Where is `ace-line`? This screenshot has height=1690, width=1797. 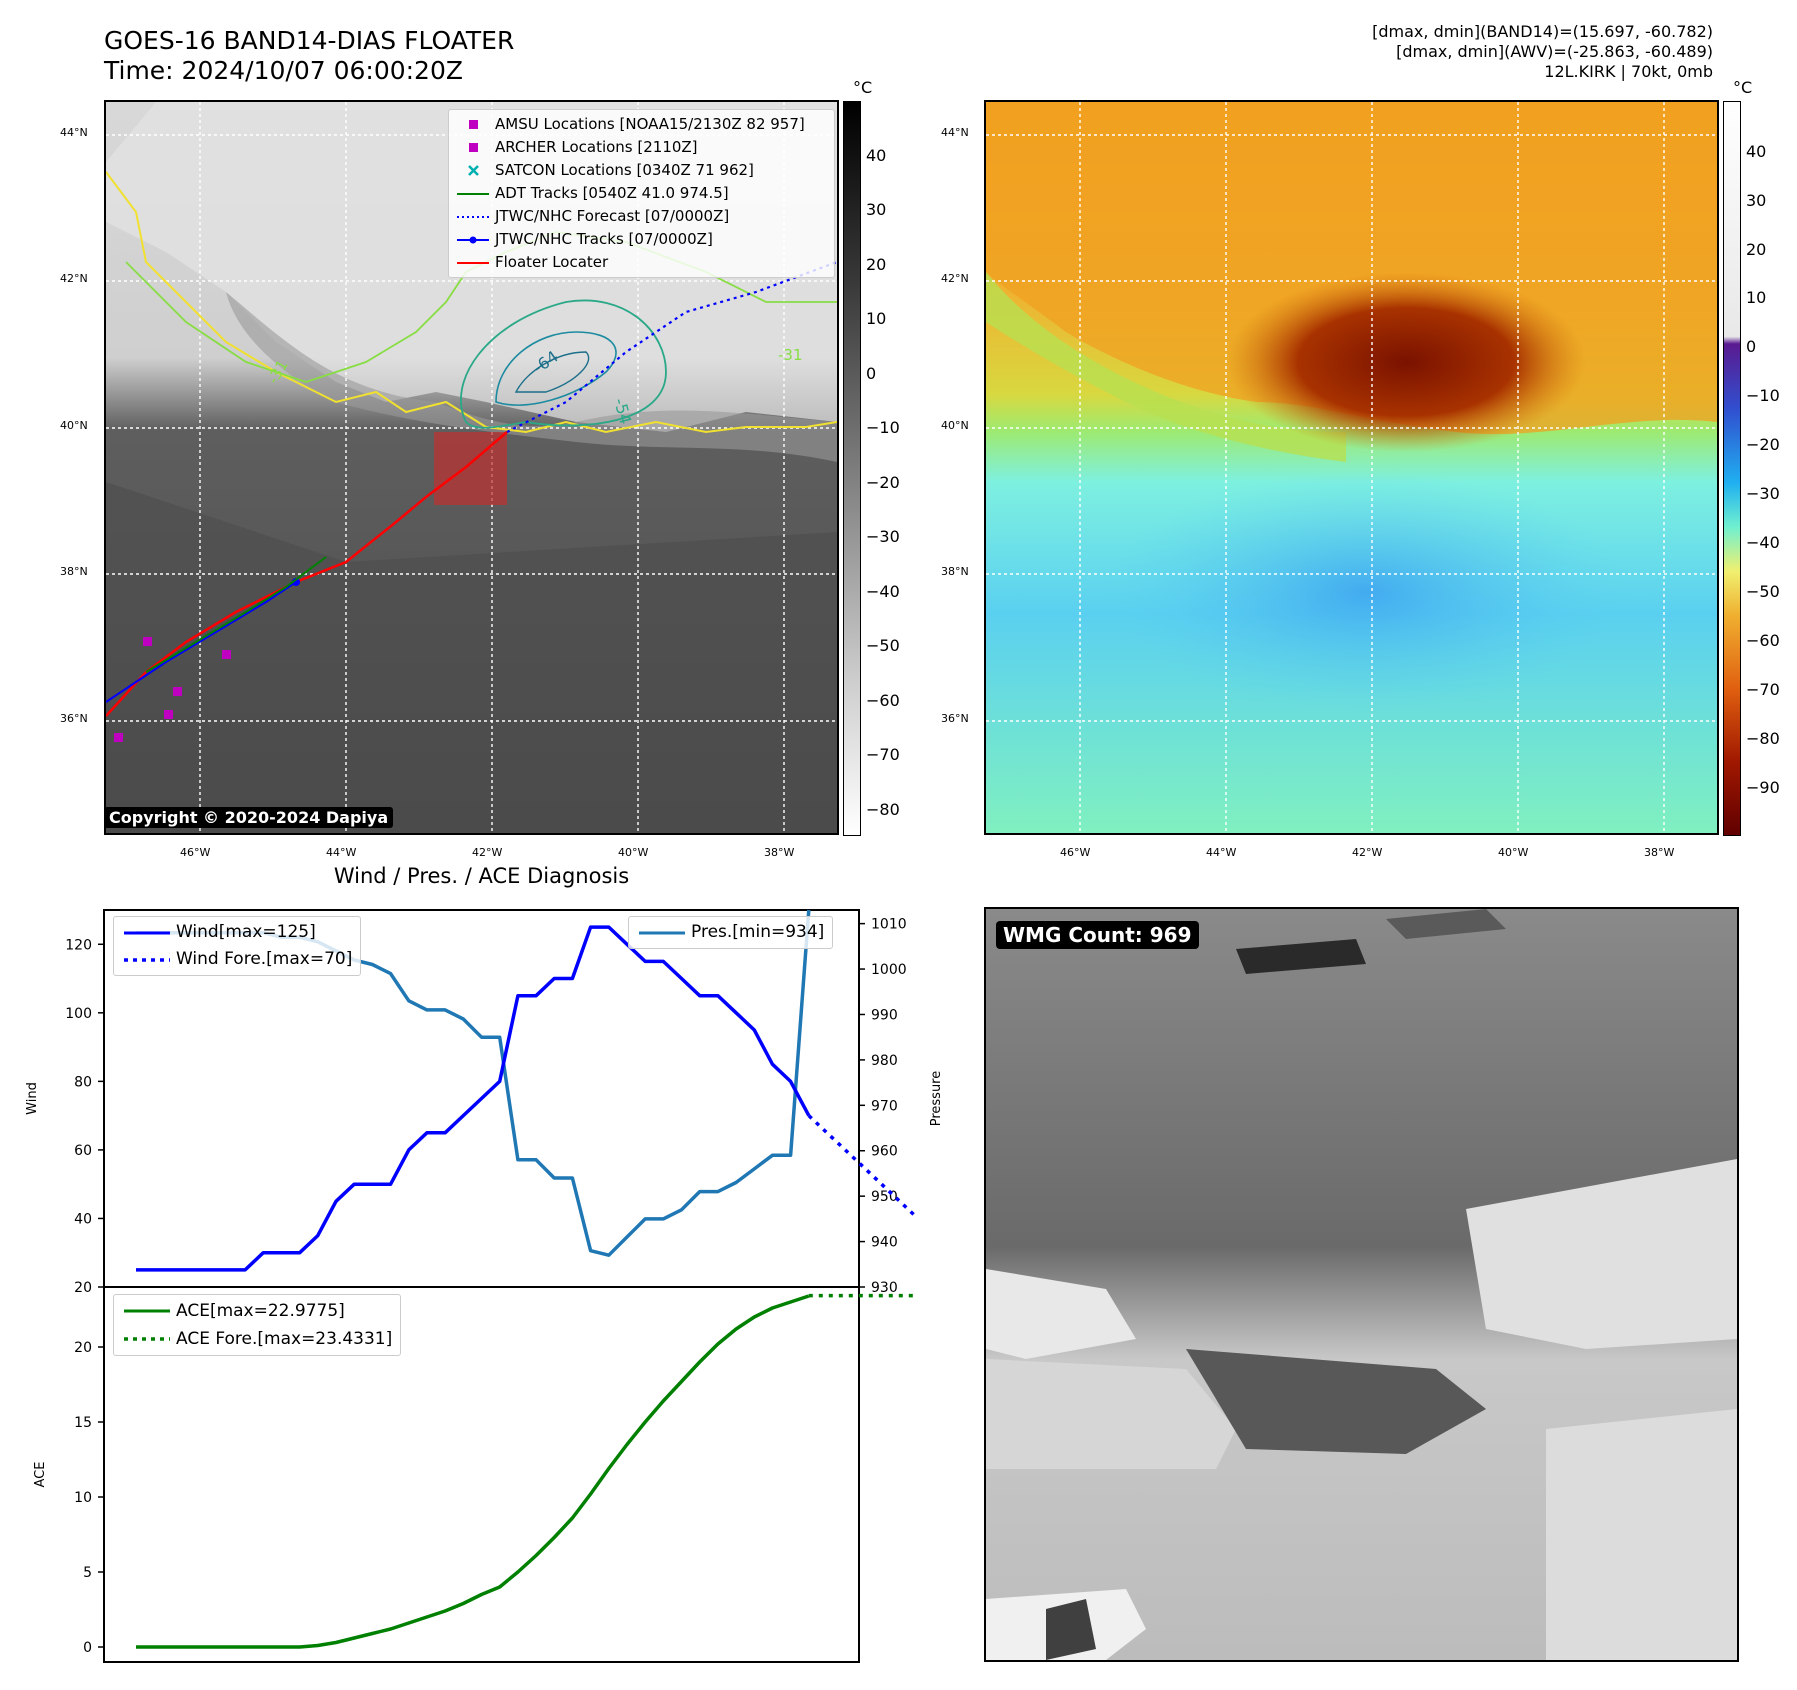 ace-line is located at coordinates (473, 1471).